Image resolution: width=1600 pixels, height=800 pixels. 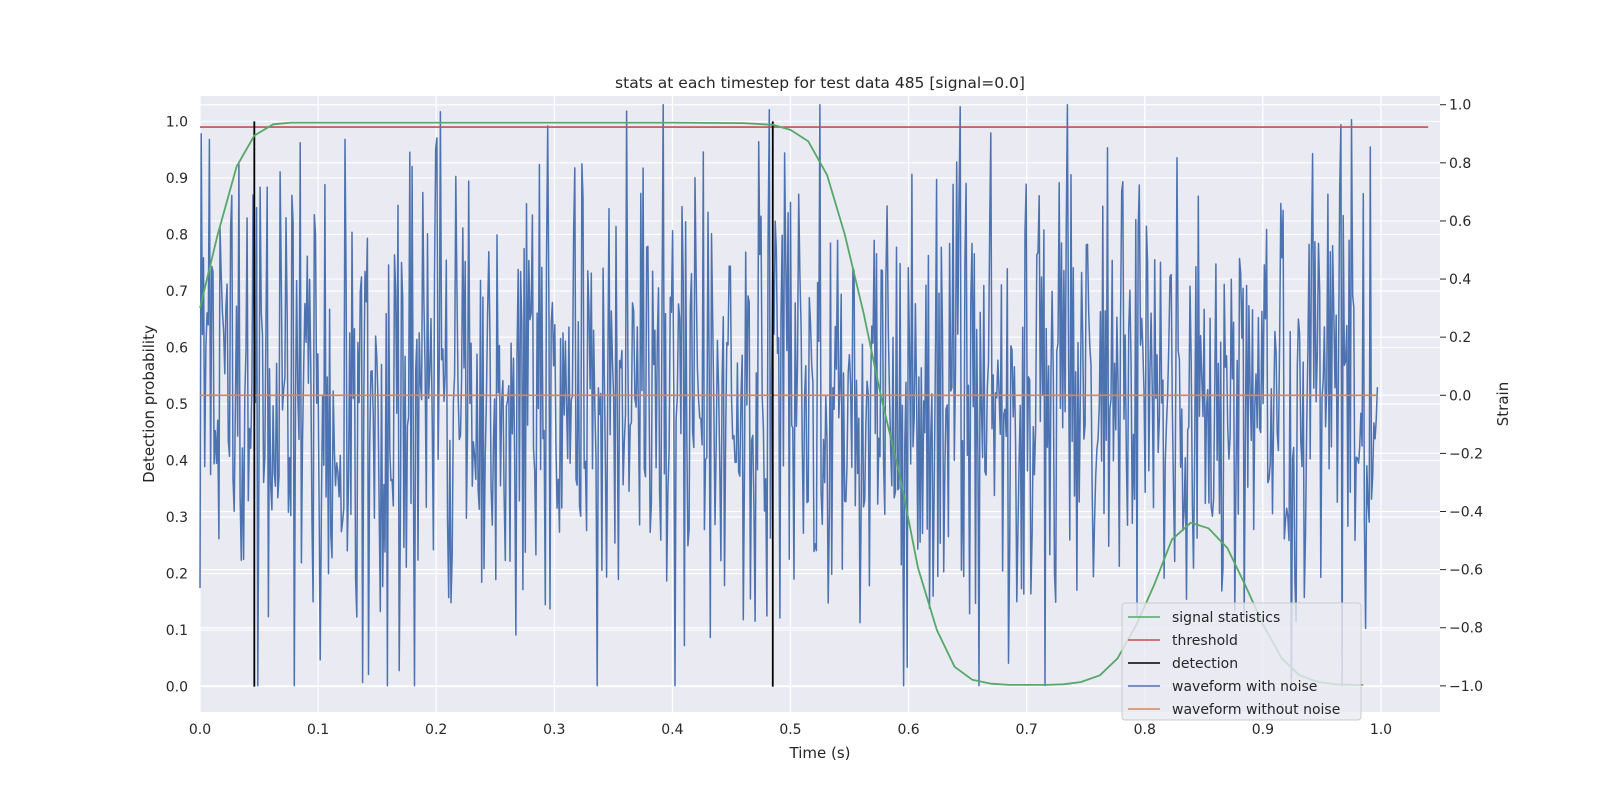 What do you see at coordinates (177, 462) in the screenshot?
I see `y-tick-label: 0.4` at bounding box center [177, 462].